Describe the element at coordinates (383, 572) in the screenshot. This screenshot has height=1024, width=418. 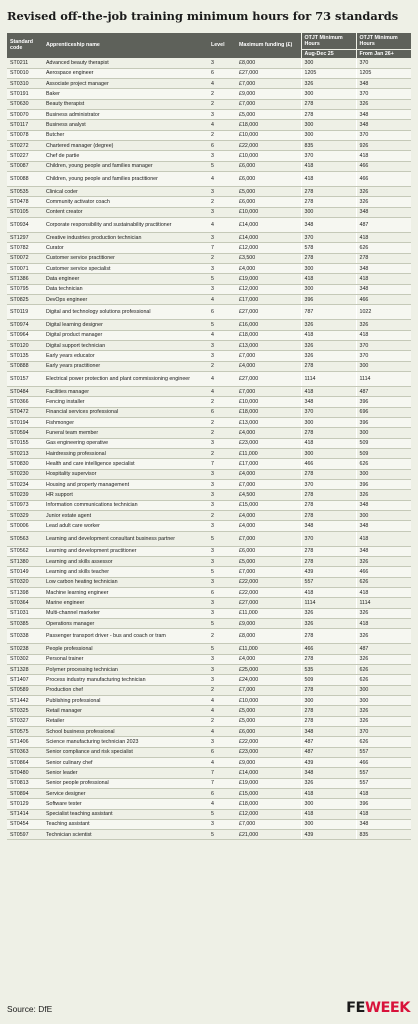
I see `cell-hours-from-jan-26: 466` at that location.